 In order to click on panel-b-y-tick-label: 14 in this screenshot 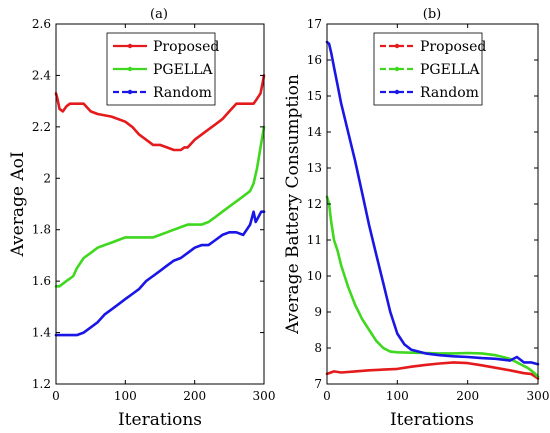, I will do `click(315, 132)`.